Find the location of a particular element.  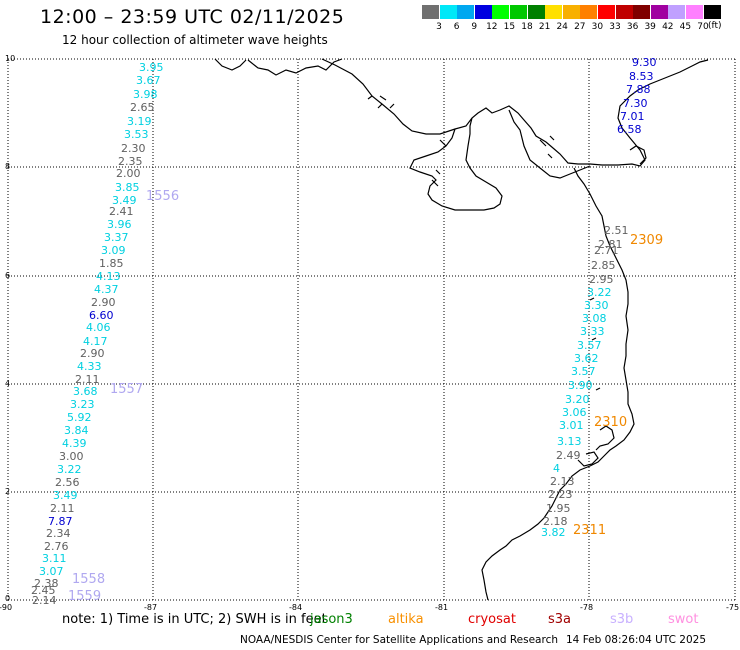

page-title: 12:00 – 23:59 UTC 02/11/2025 is located at coordinates (192, 17).